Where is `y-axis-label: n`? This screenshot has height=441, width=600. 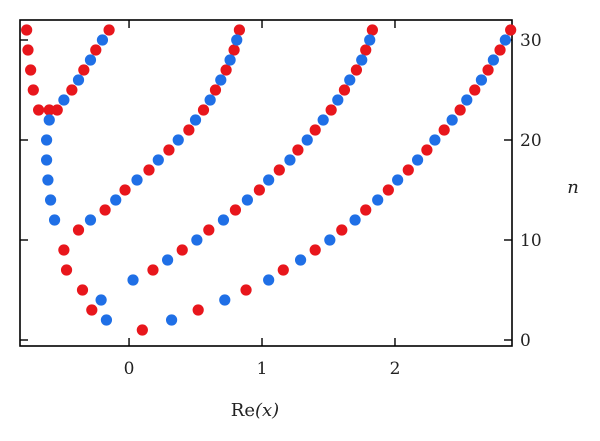
y-axis-label: n is located at coordinates (573, 187).